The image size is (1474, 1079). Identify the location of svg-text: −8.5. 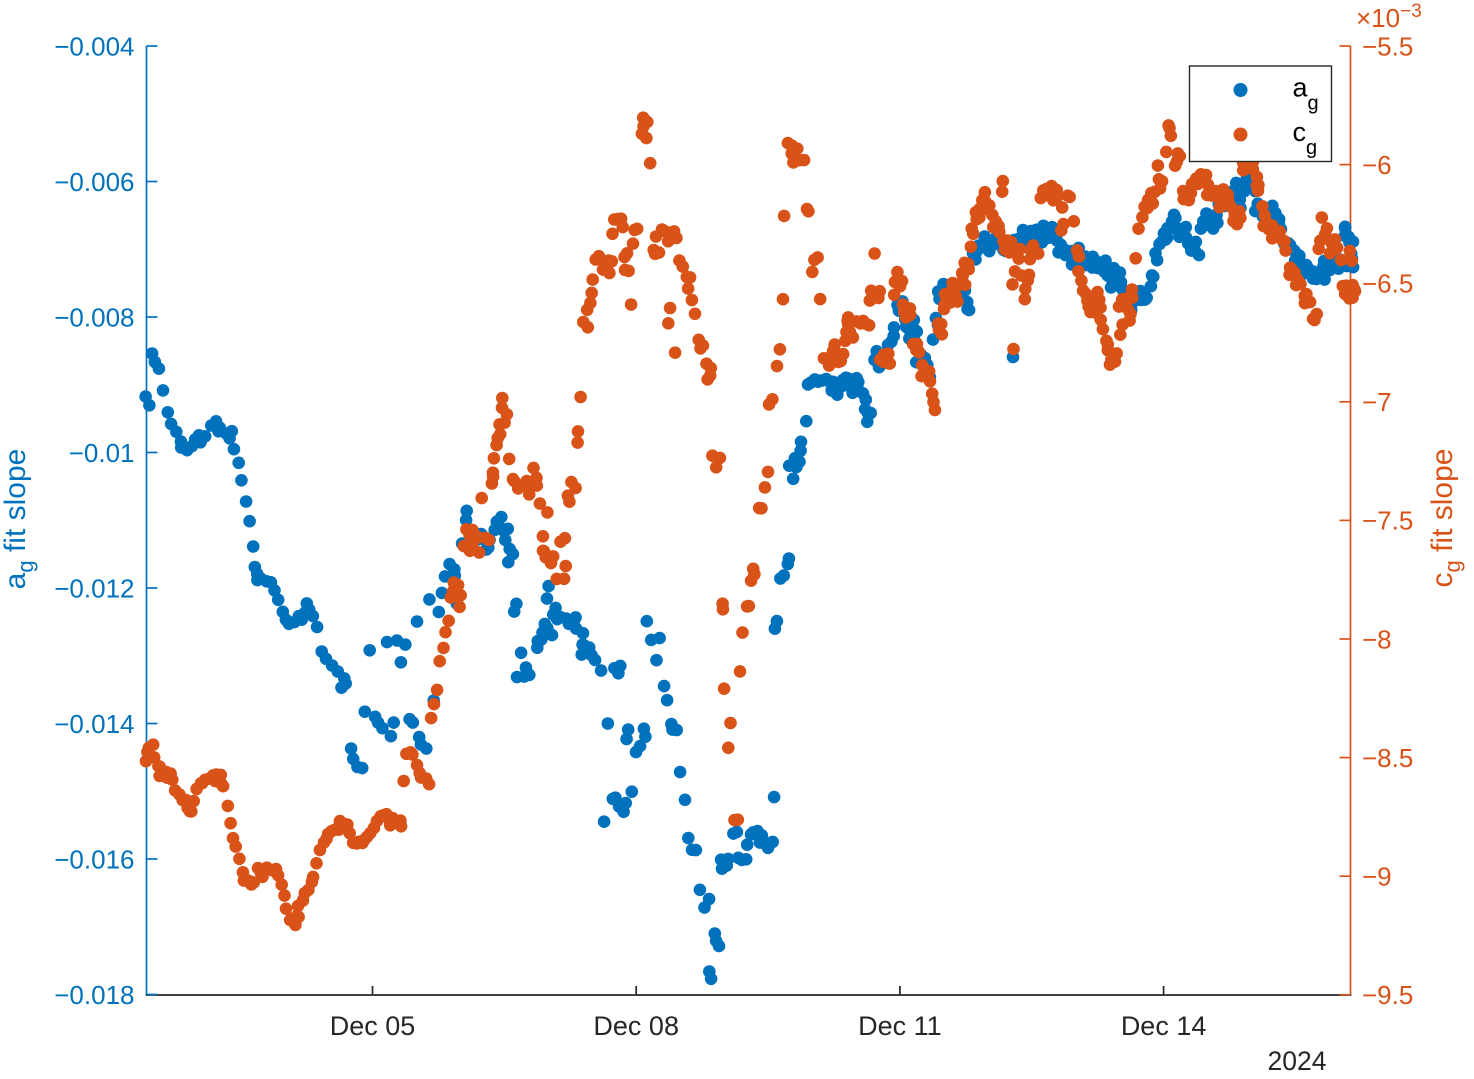
(1387, 758).